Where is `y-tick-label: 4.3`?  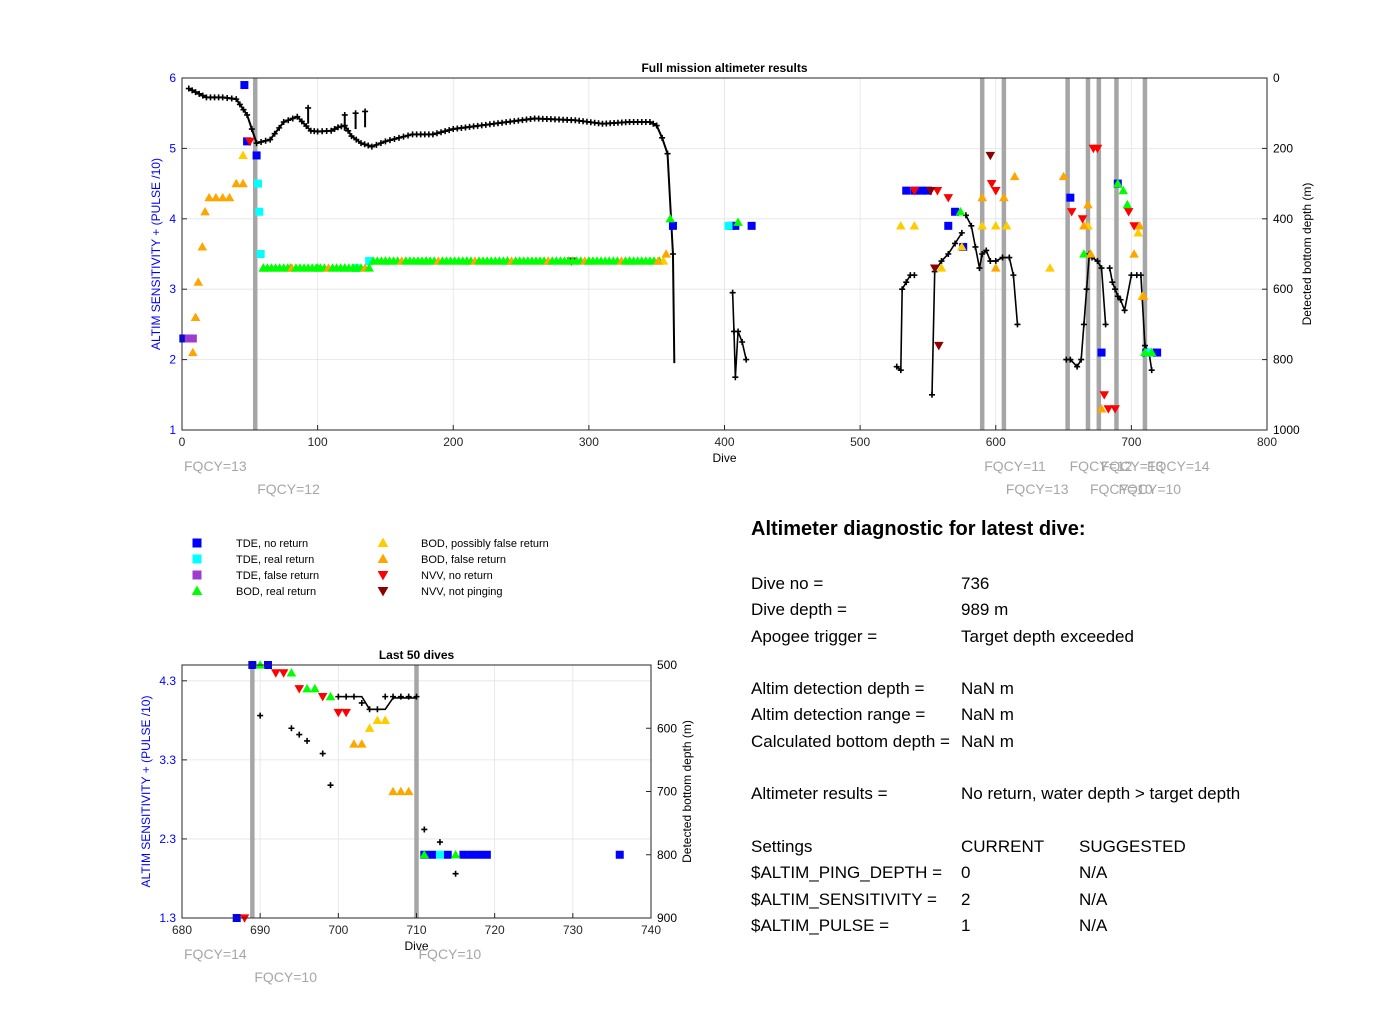
y-tick-label: 4.3 is located at coordinates (167, 681).